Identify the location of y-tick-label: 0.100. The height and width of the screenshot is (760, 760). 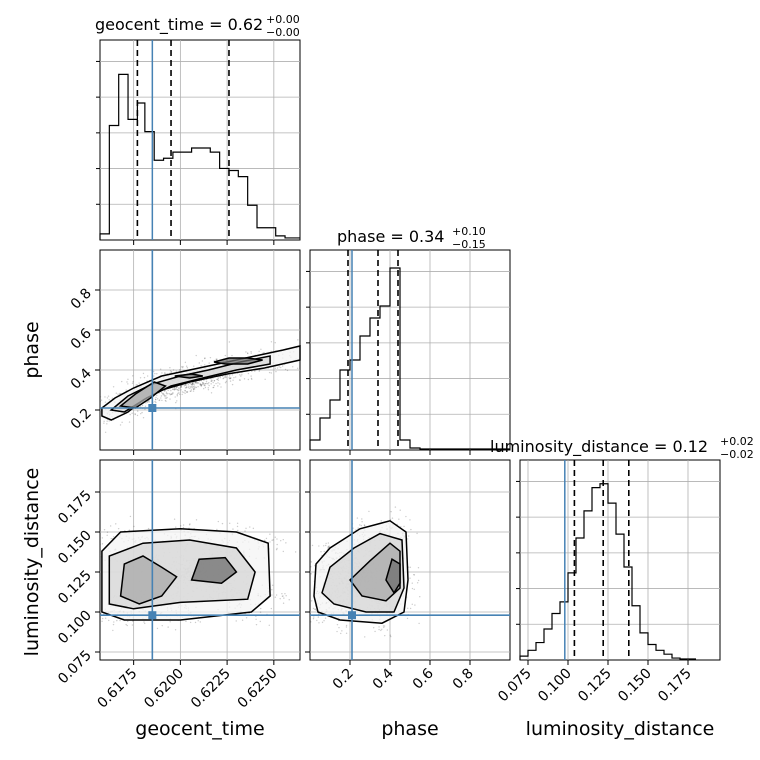
(75, 628).